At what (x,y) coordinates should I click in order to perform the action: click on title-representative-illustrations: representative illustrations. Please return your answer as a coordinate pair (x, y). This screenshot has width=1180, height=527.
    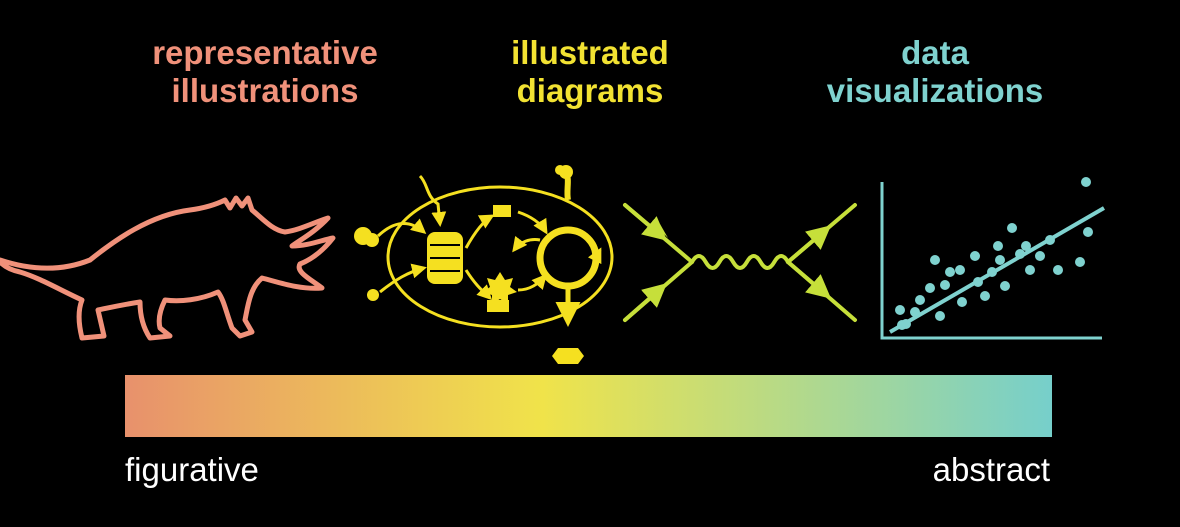
    Looking at the image, I should click on (265, 72).